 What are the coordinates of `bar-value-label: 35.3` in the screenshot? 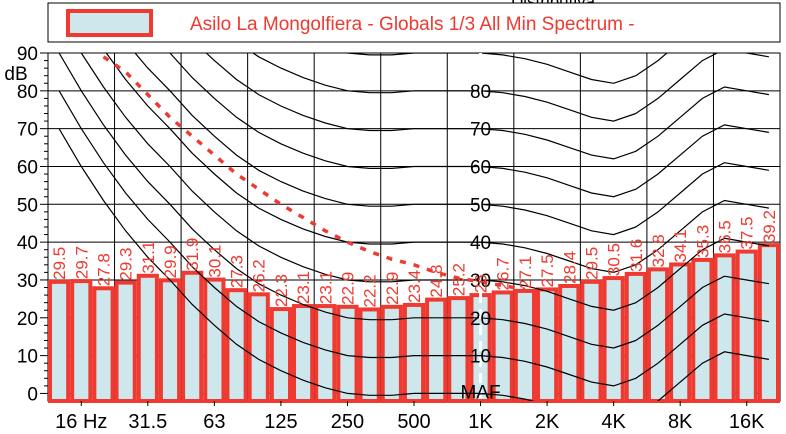 It's located at (702, 241).